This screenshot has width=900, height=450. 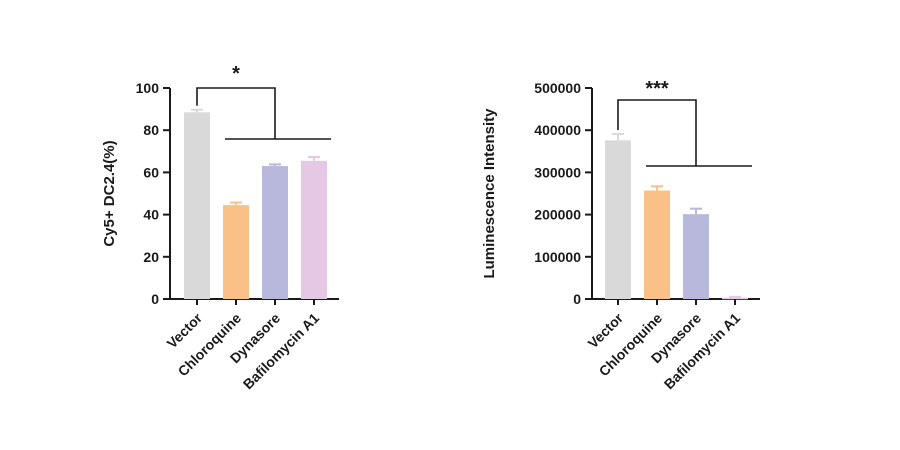 I want to click on y-tick-label: 500000, so click(x=557, y=88).